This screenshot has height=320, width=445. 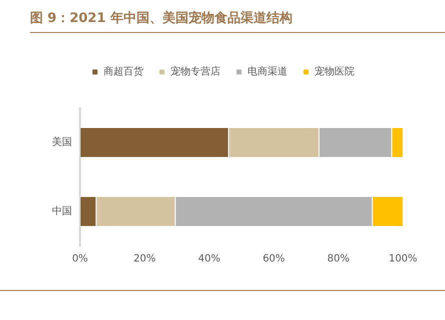 What do you see at coordinates (195, 72) in the screenshot?
I see `legend-label: 宠物专营店` at bounding box center [195, 72].